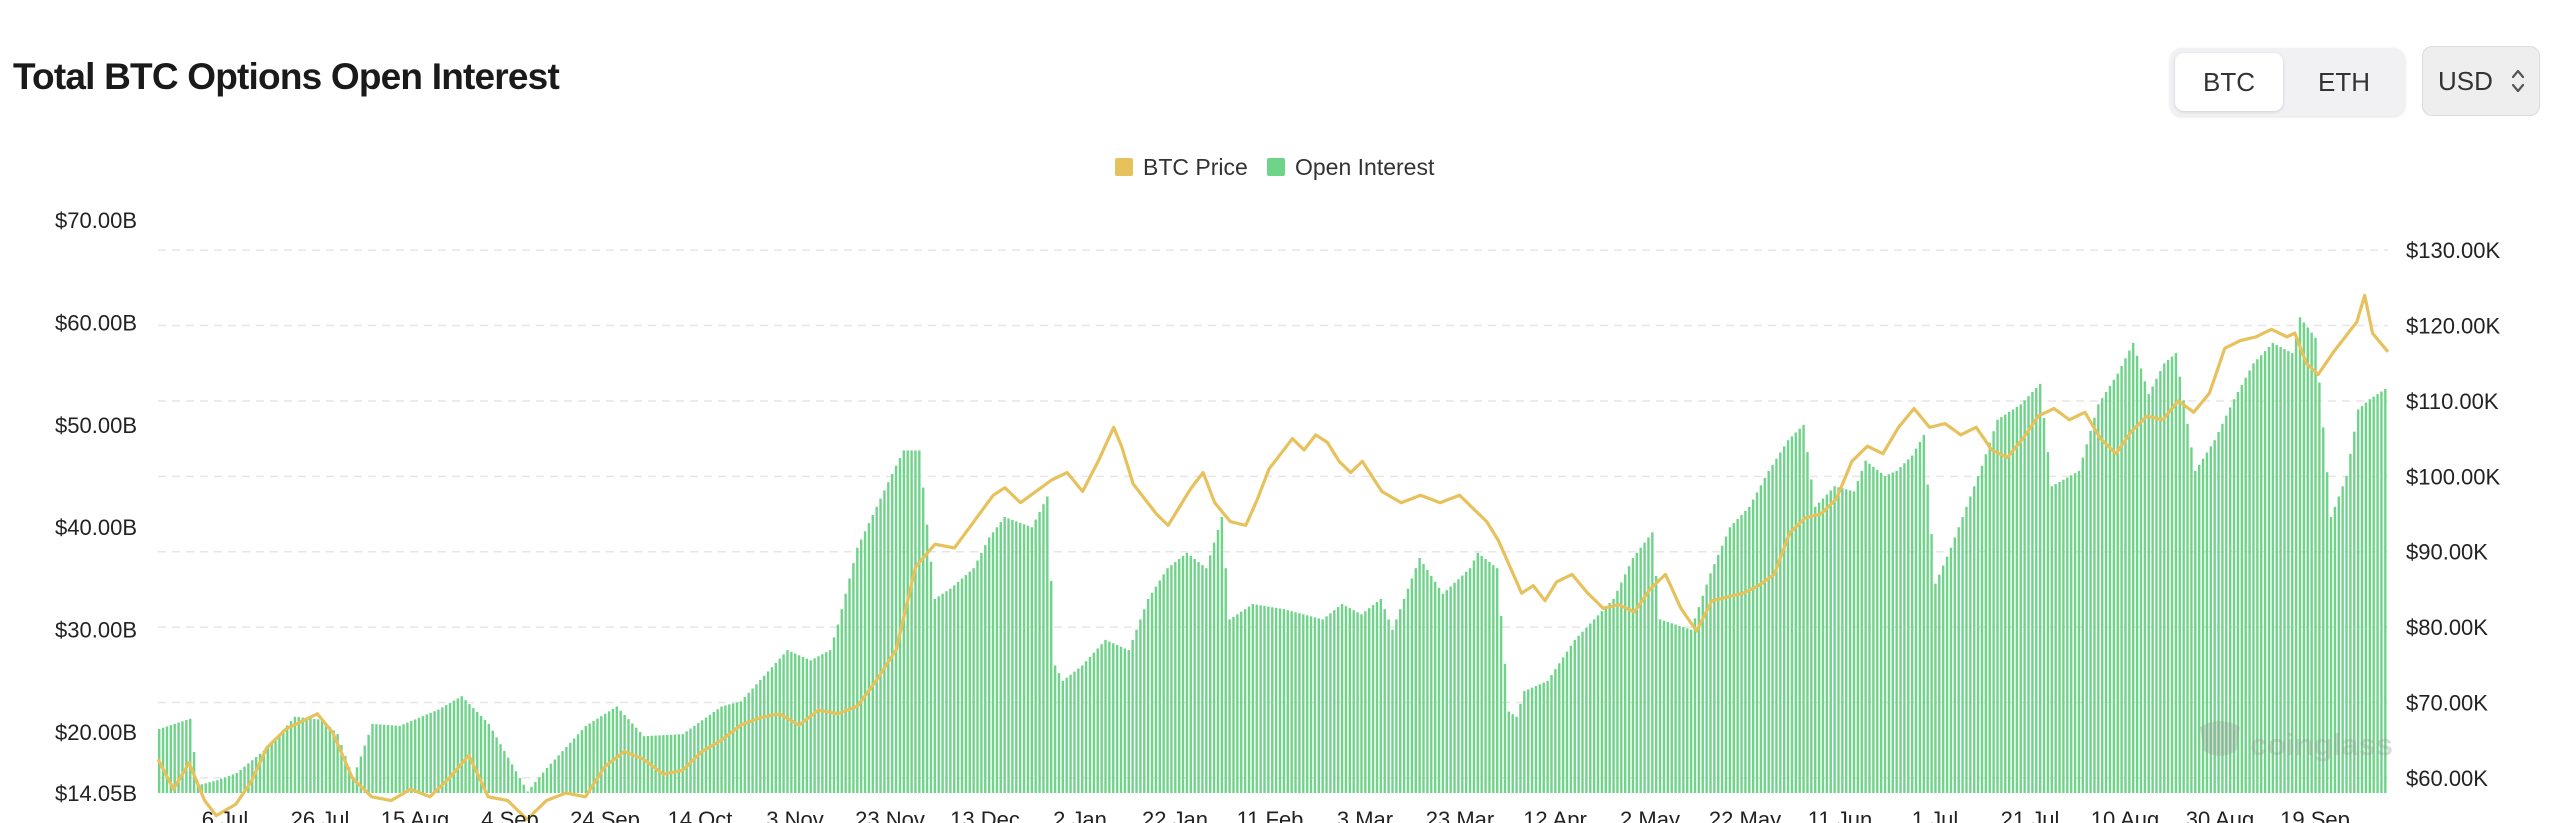 The height and width of the screenshot is (823, 2560). I want to click on y-right-tick-label: $60.00K, so click(2447, 778).